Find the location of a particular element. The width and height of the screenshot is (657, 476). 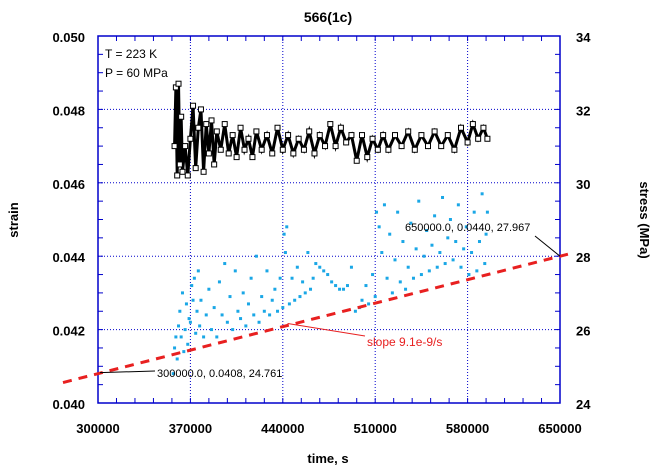

x-axis-label: time, s is located at coordinates (327, 458).